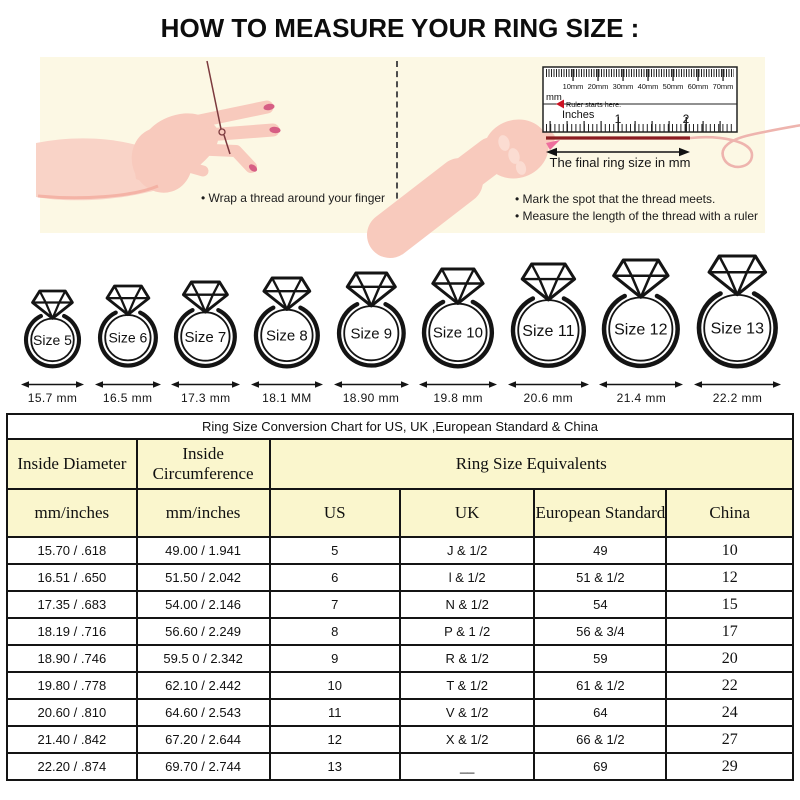 The width and height of the screenshot is (800, 800). What do you see at coordinates (729, 739) in the screenshot?
I see `table-cell: 27` at bounding box center [729, 739].